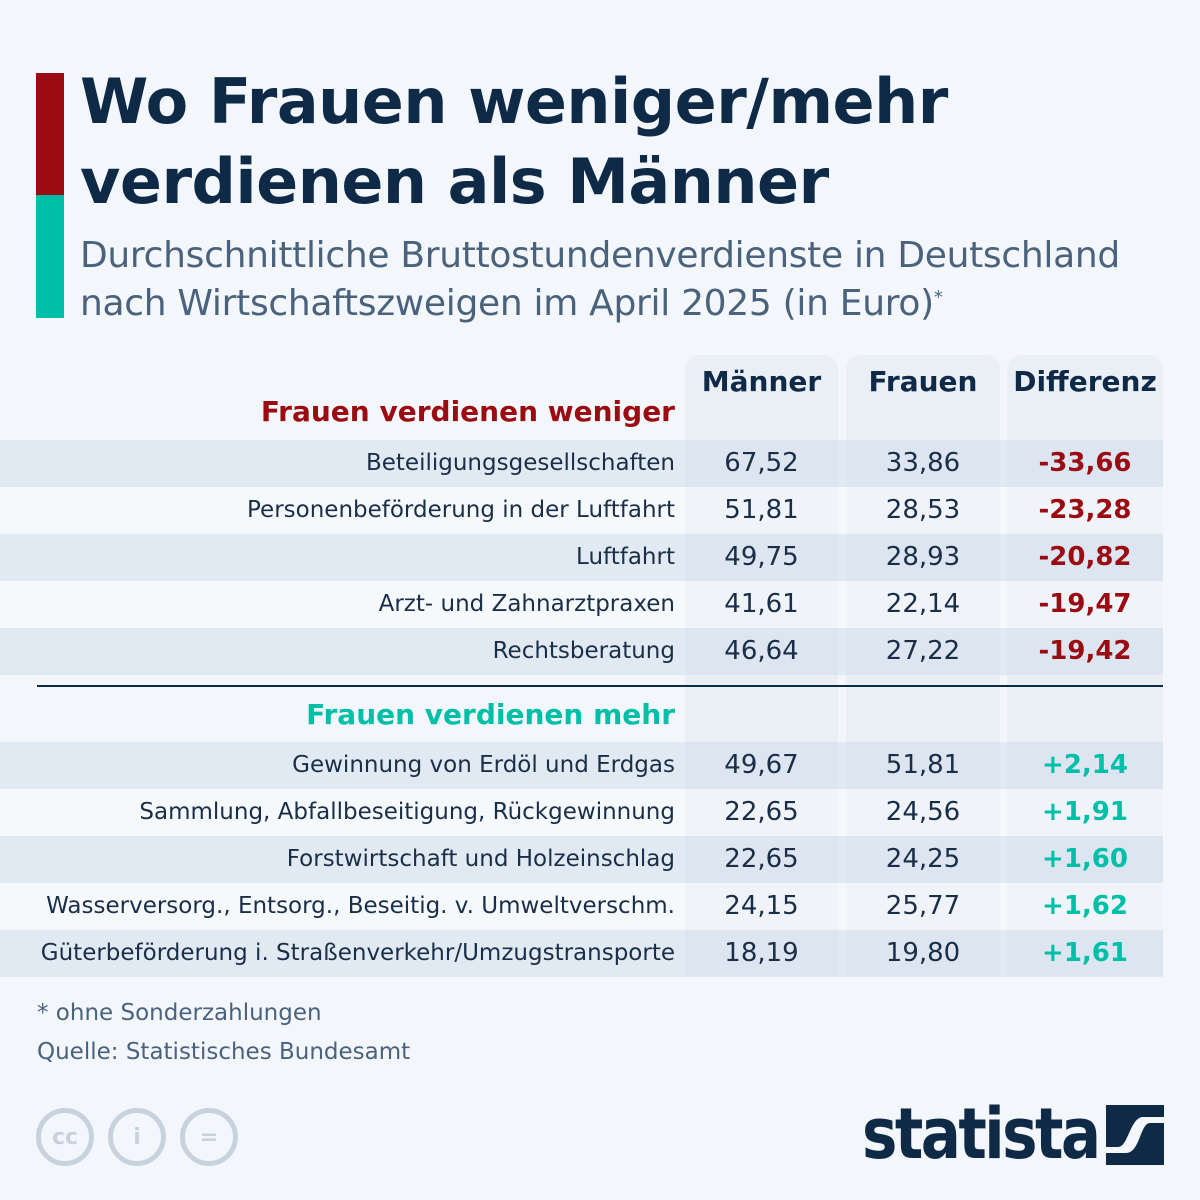 The image size is (1200, 1200). What do you see at coordinates (761, 604) in the screenshot?
I see `maenner-value: 41,61` at bounding box center [761, 604].